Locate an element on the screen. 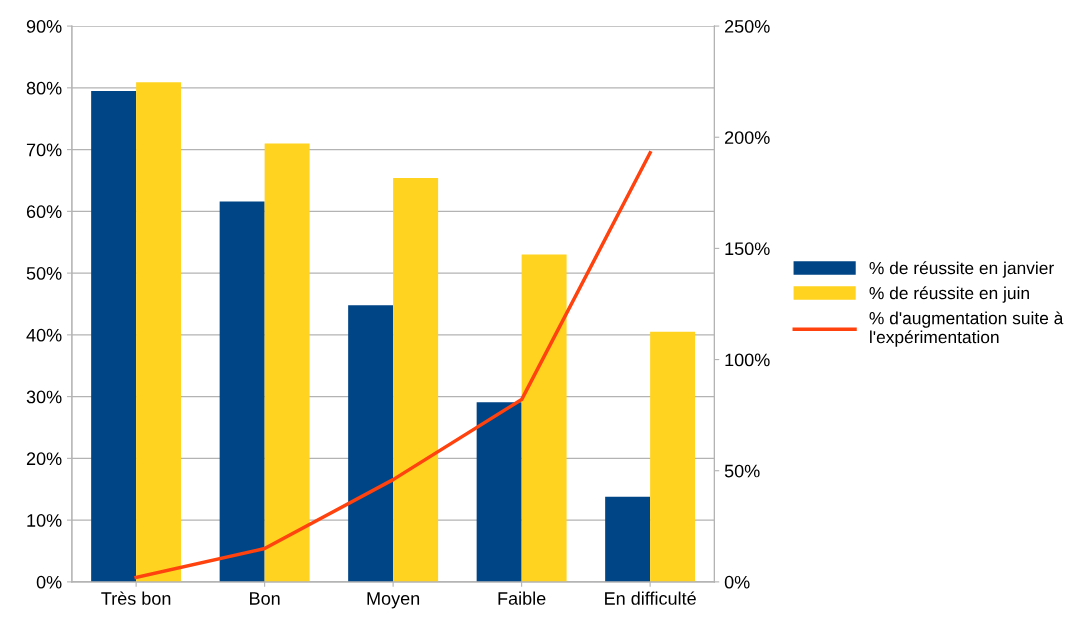  y-tick-label: 70% is located at coordinates (44, 150).